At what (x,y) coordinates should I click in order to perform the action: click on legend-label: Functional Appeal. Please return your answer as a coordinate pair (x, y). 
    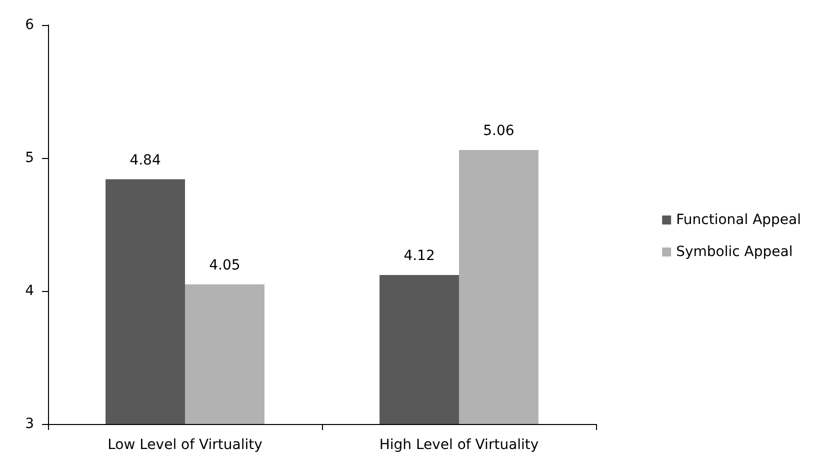
    Looking at the image, I should click on (739, 220).